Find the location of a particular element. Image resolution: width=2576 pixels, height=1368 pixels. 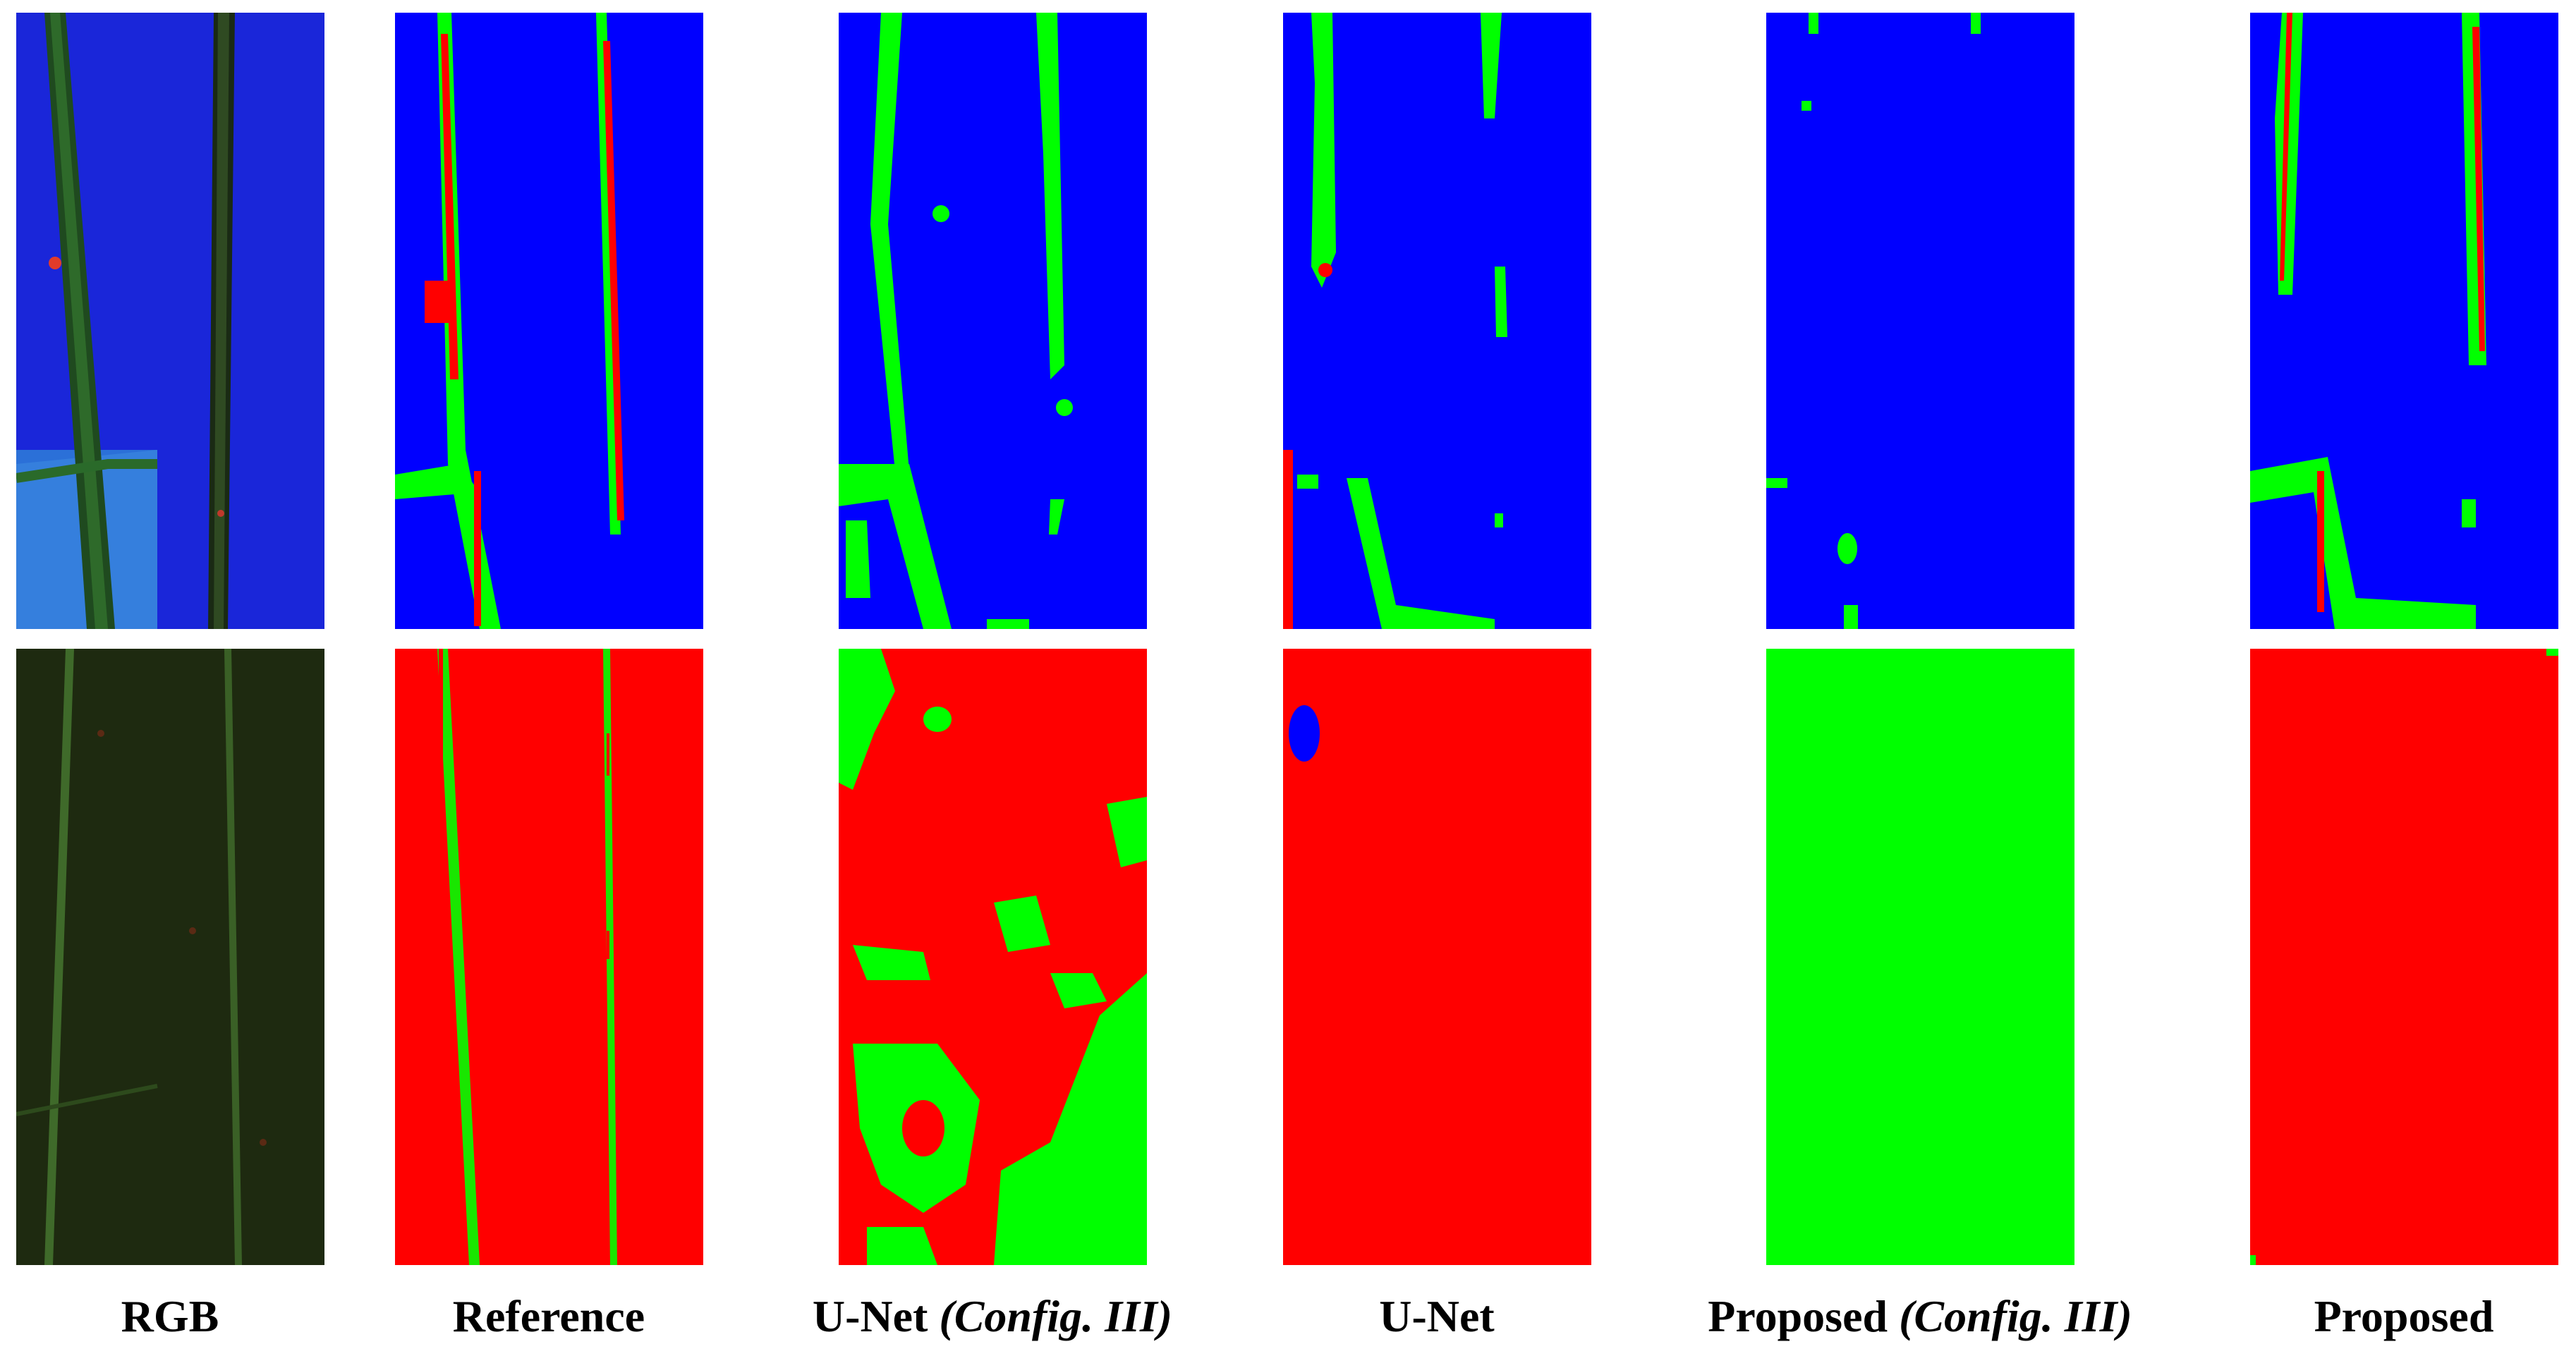

proposed-map-row1 is located at coordinates (2404, 321).